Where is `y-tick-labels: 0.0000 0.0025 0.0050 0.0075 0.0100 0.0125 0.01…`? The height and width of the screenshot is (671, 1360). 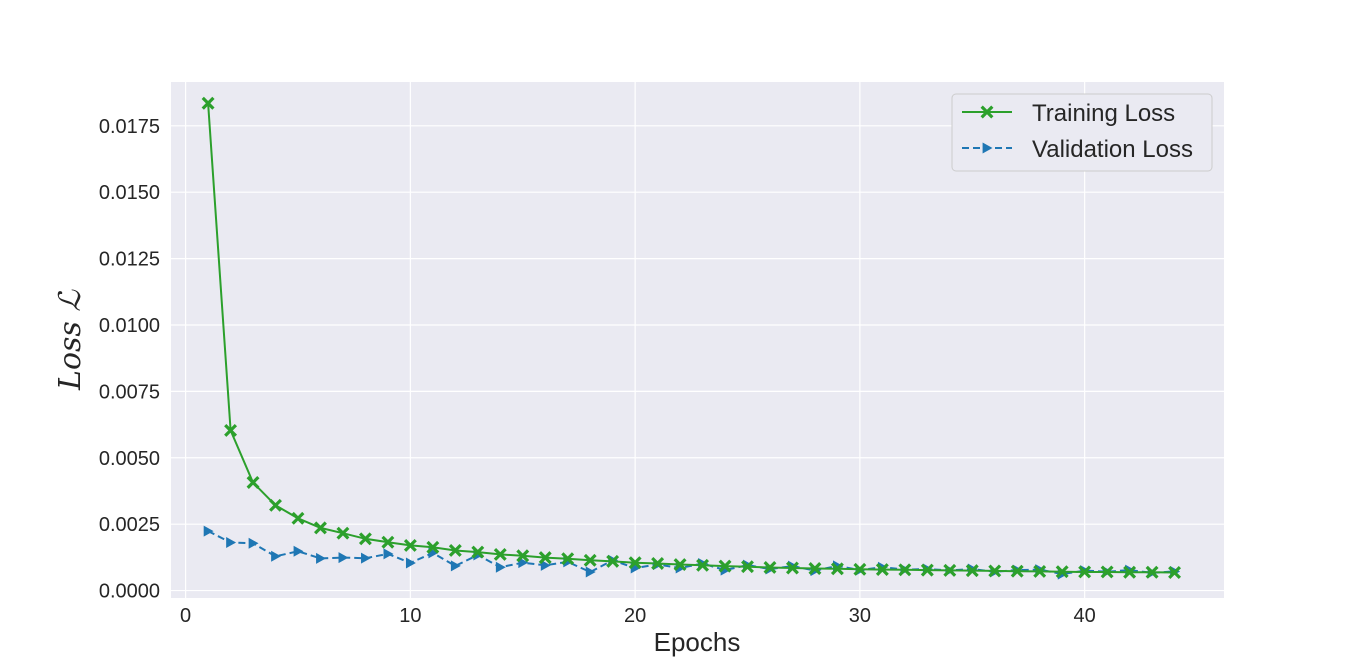
y-tick-labels: 0.0000 0.0025 0.0050 0.0075 0.0100 0.0125 0.01… is located at coordinates (129, 359).